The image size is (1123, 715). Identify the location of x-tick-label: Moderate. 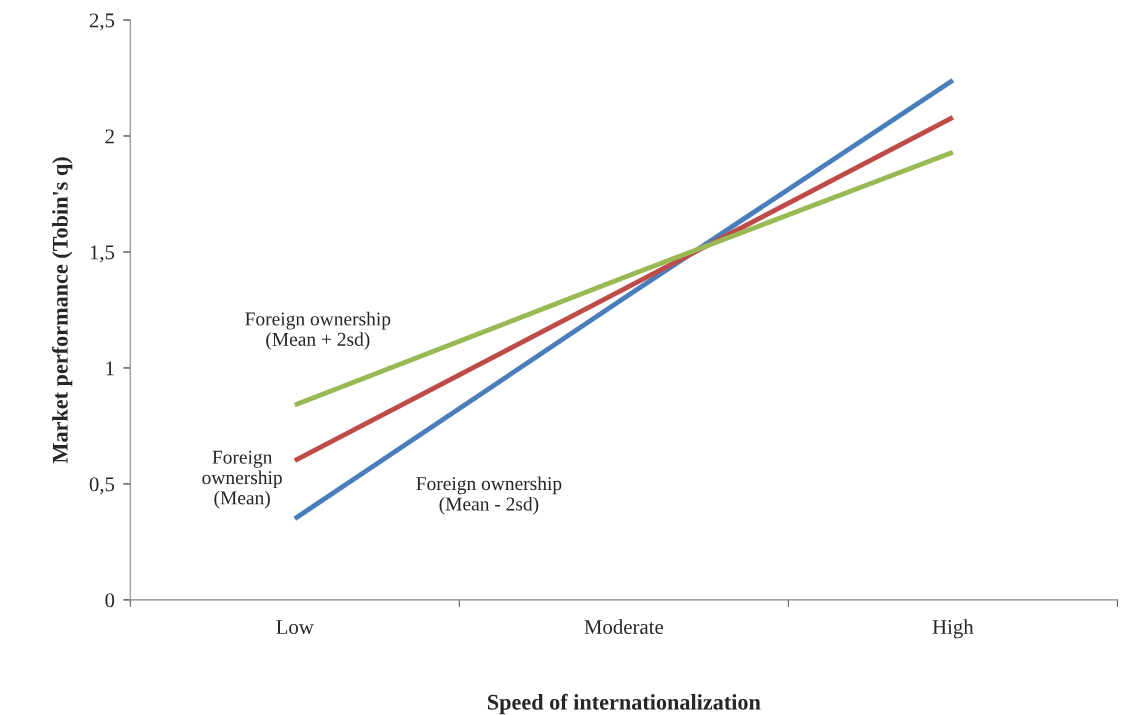
(624, 626).